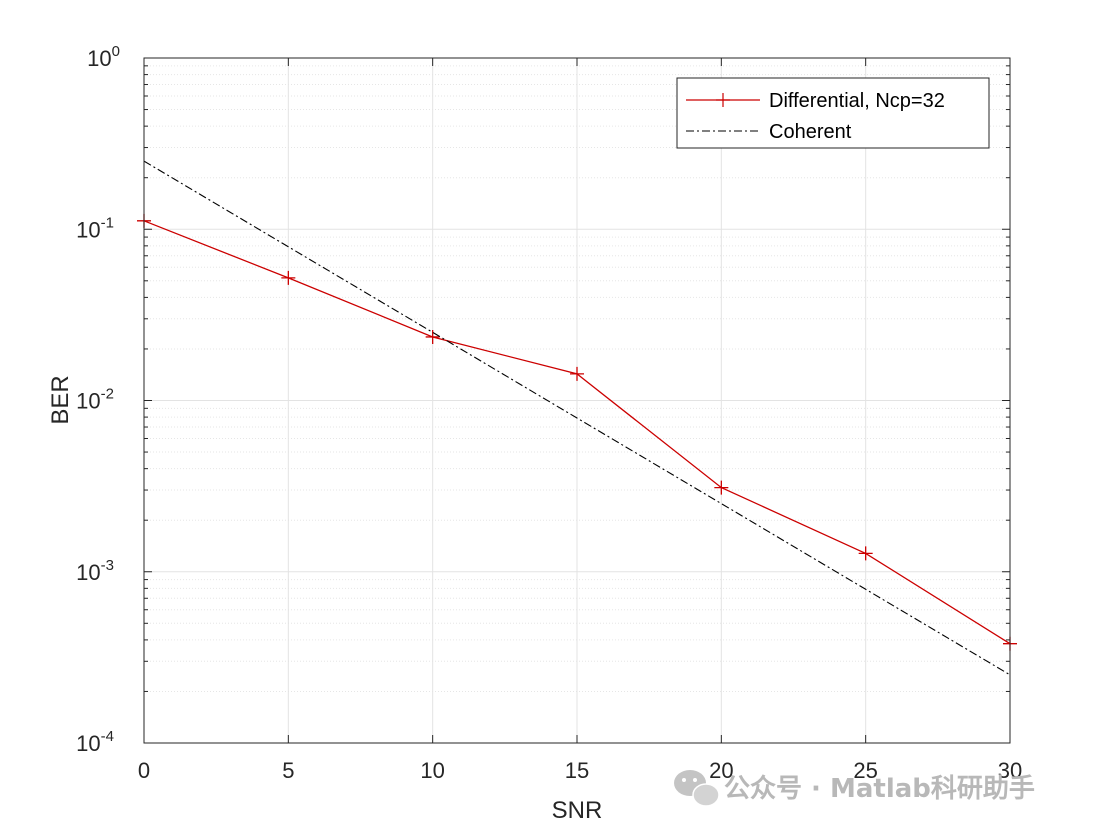  Describe the element at coordinates (1010, 770) in the screenshot. I see `x-tick-label: 30` at that location.